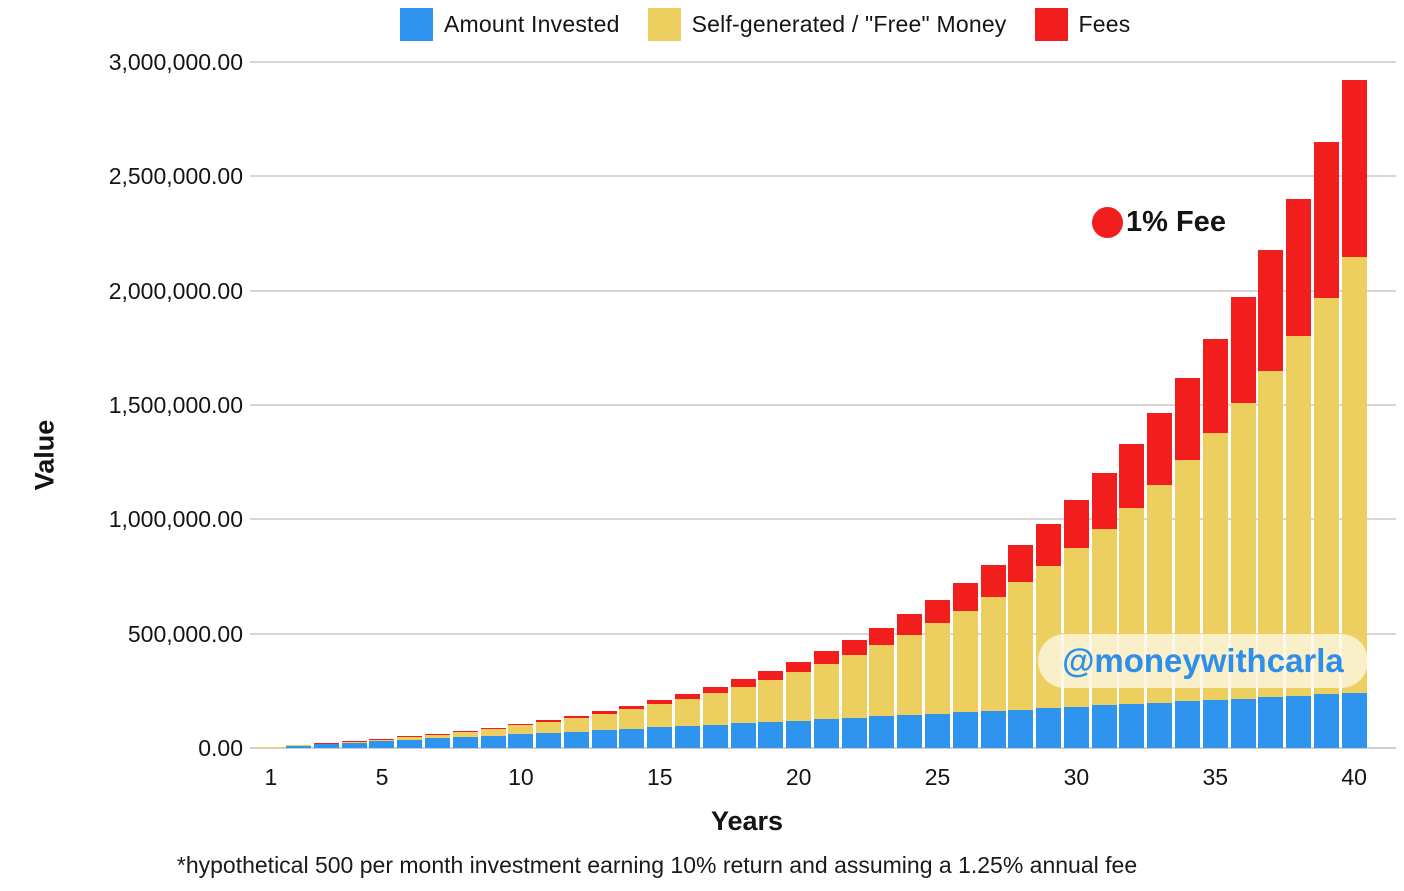  I want to click on y-axis-tick-label: 3,000,000.00, so click(175, 62).